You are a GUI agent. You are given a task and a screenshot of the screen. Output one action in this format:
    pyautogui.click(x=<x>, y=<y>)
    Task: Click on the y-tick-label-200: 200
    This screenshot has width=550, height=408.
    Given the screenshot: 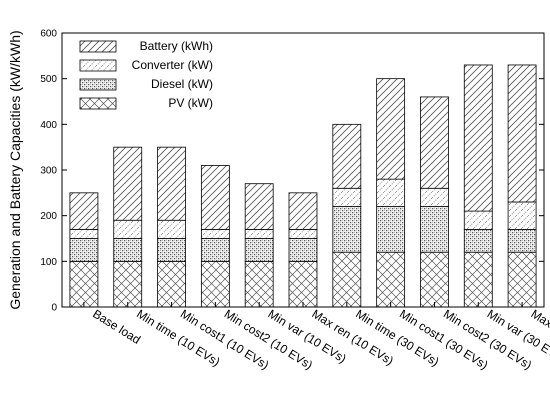 What is the action you would take?
    pyautogui.click(x=48, y=216)
    